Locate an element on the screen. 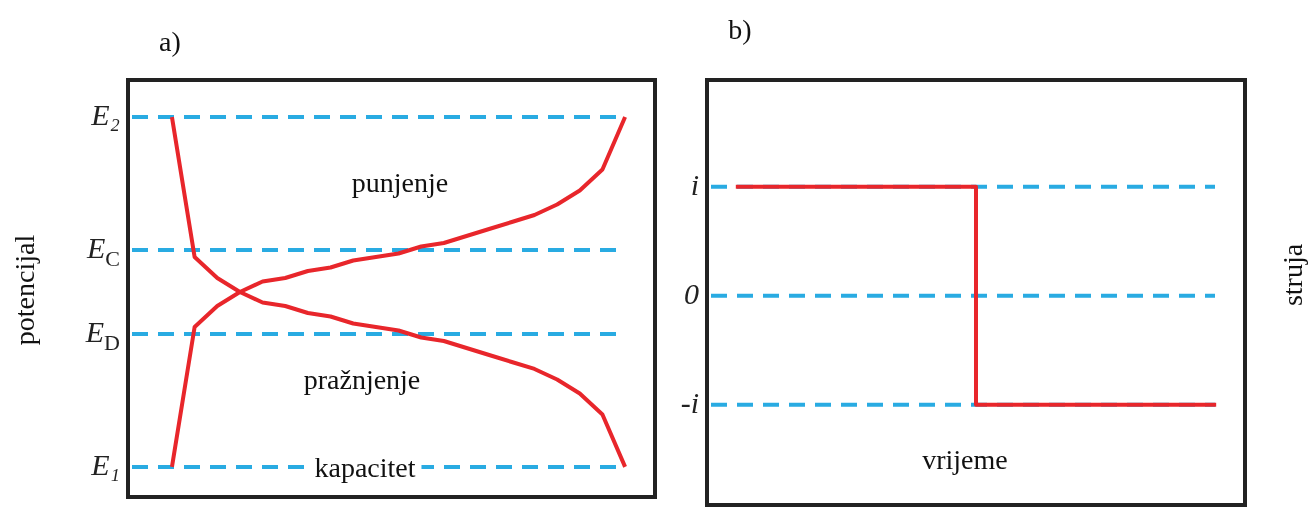 The width and height of the screenshot is (1309, 510). chart-title: b) is located at coordinates (740, 29).